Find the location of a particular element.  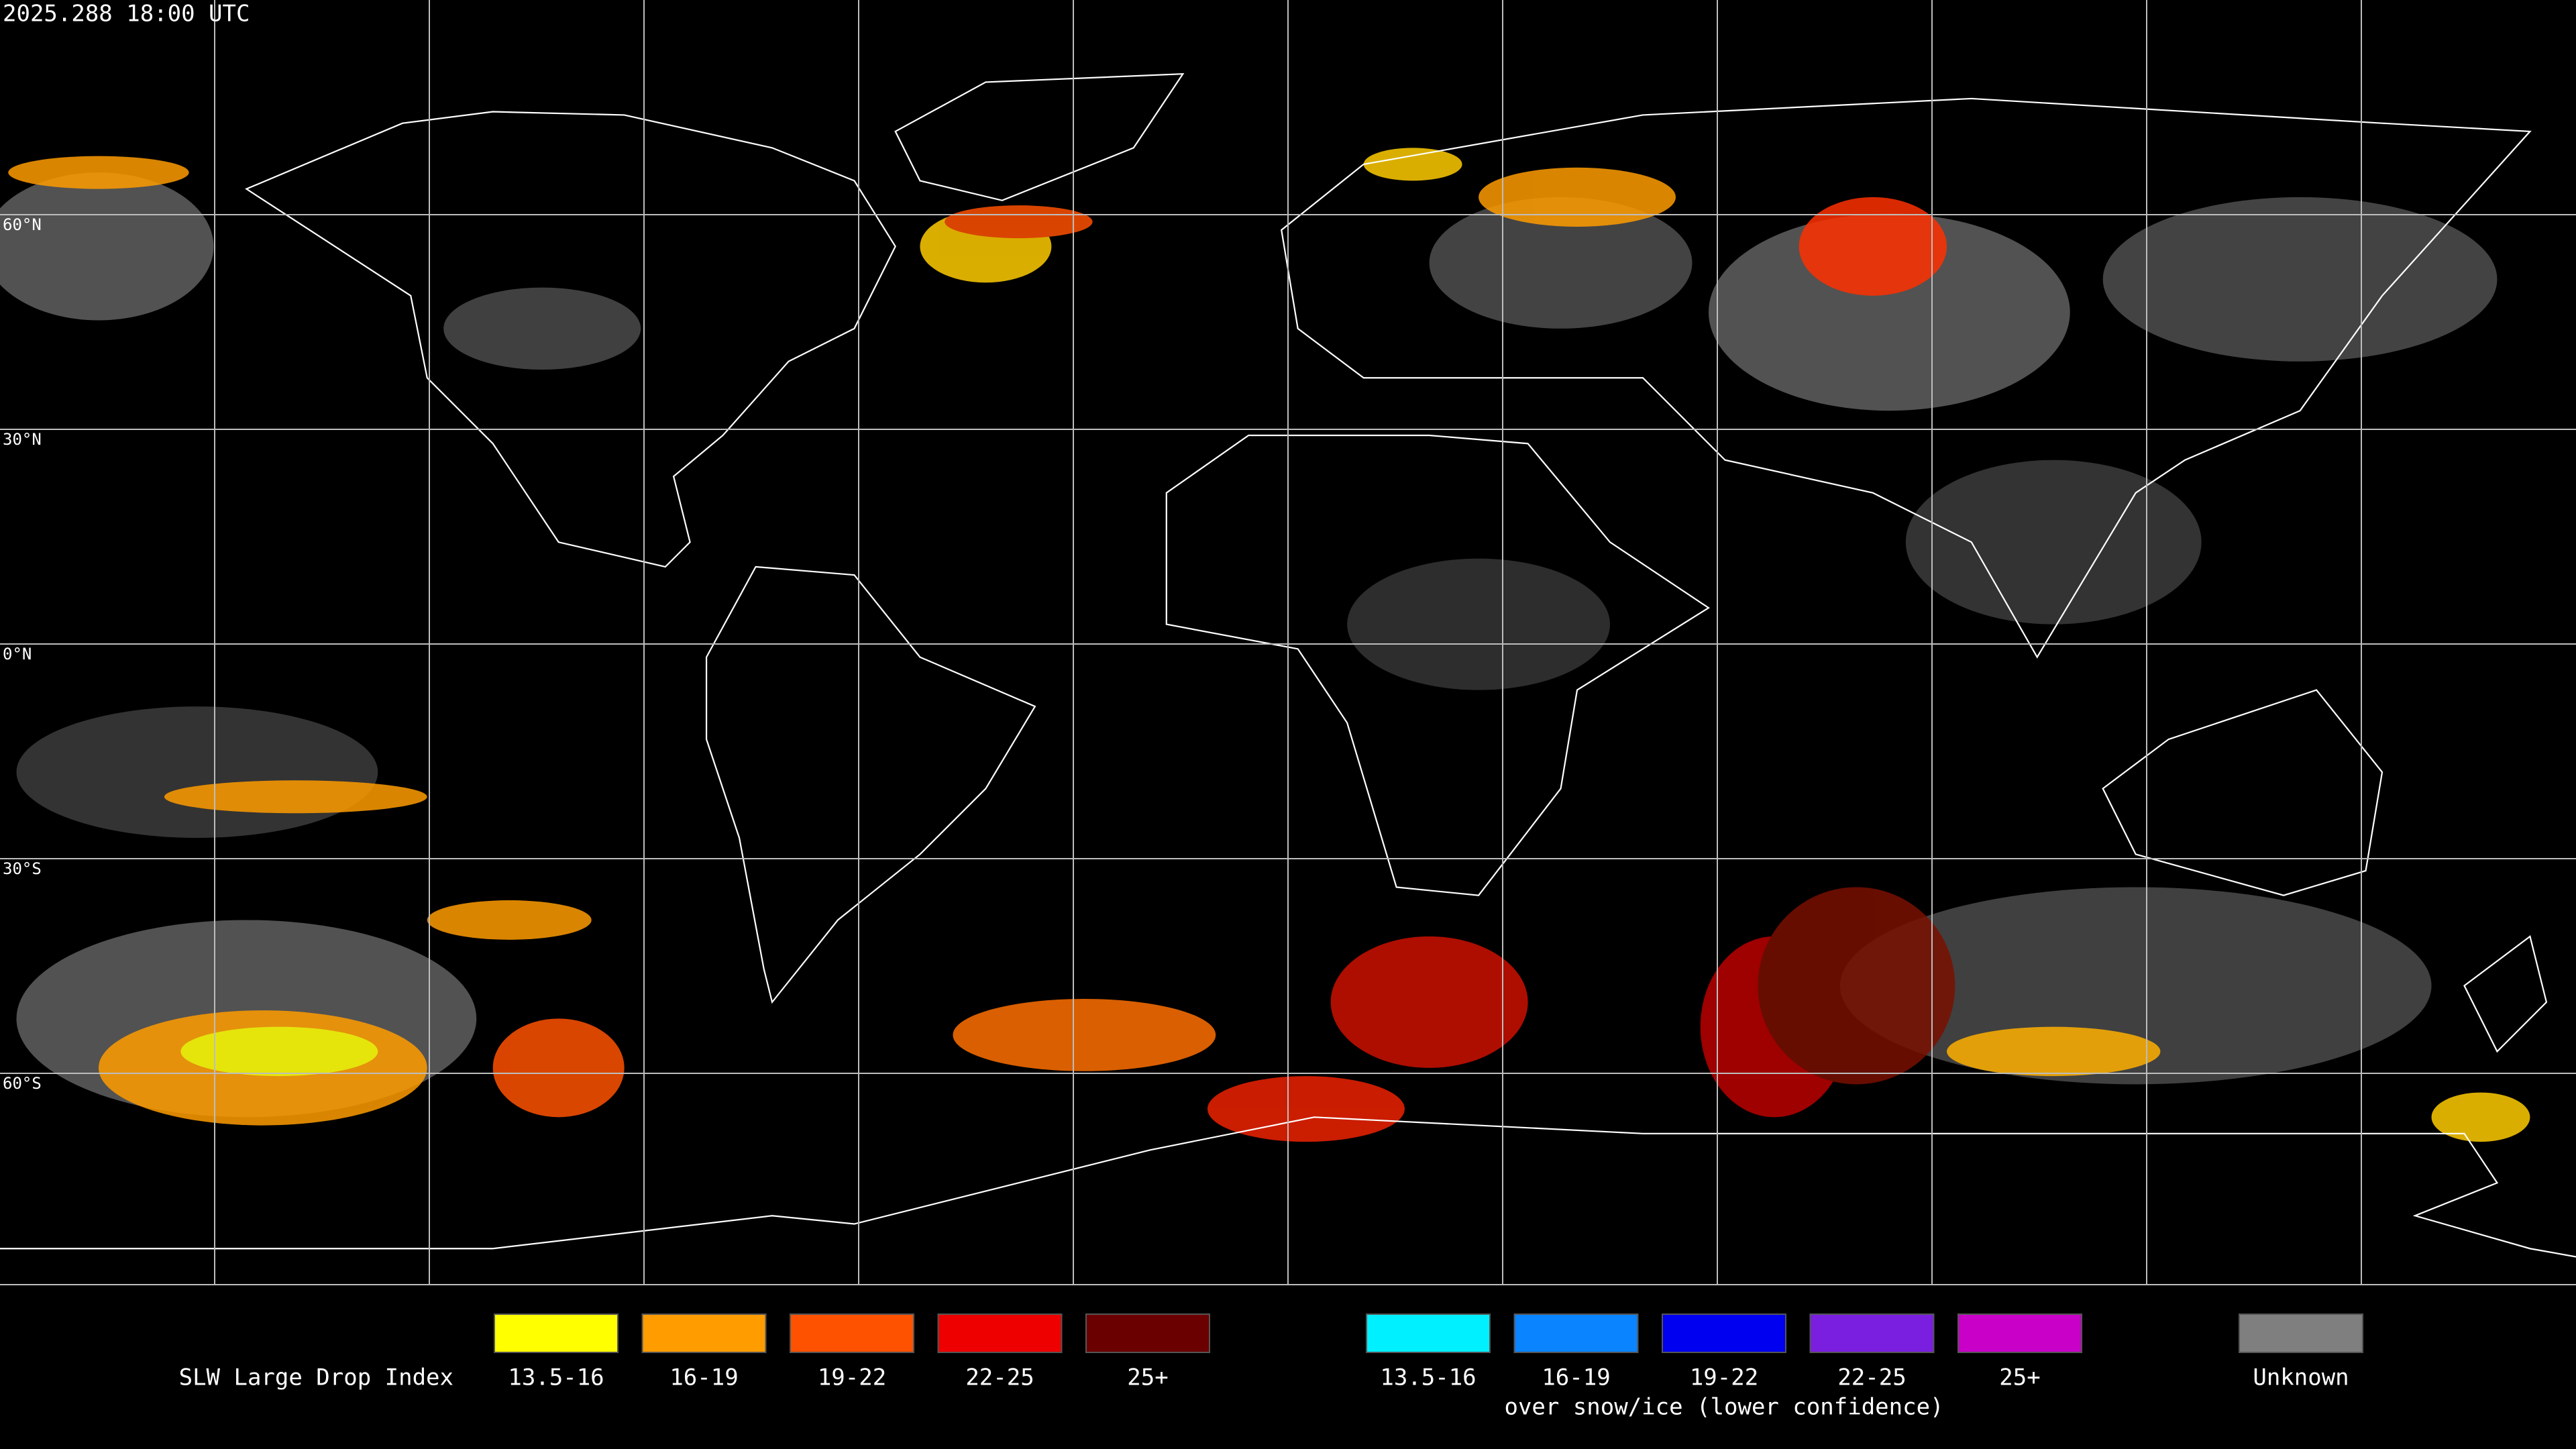

lat-label: 60°S is located at coordinates (22, 1083).